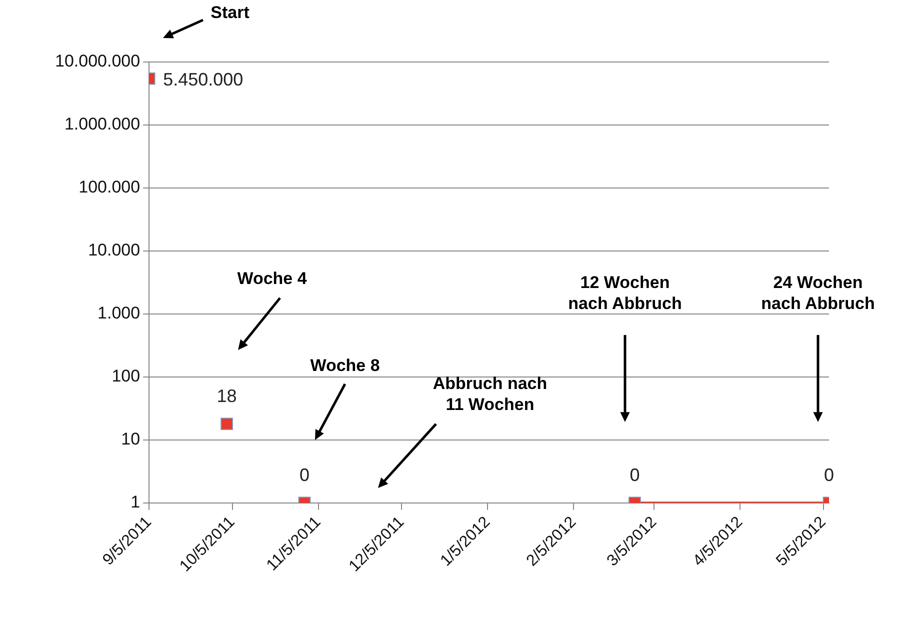 The image size is (897, 617). I want to click on y-tick-label: 1.000, so click(119, 313).